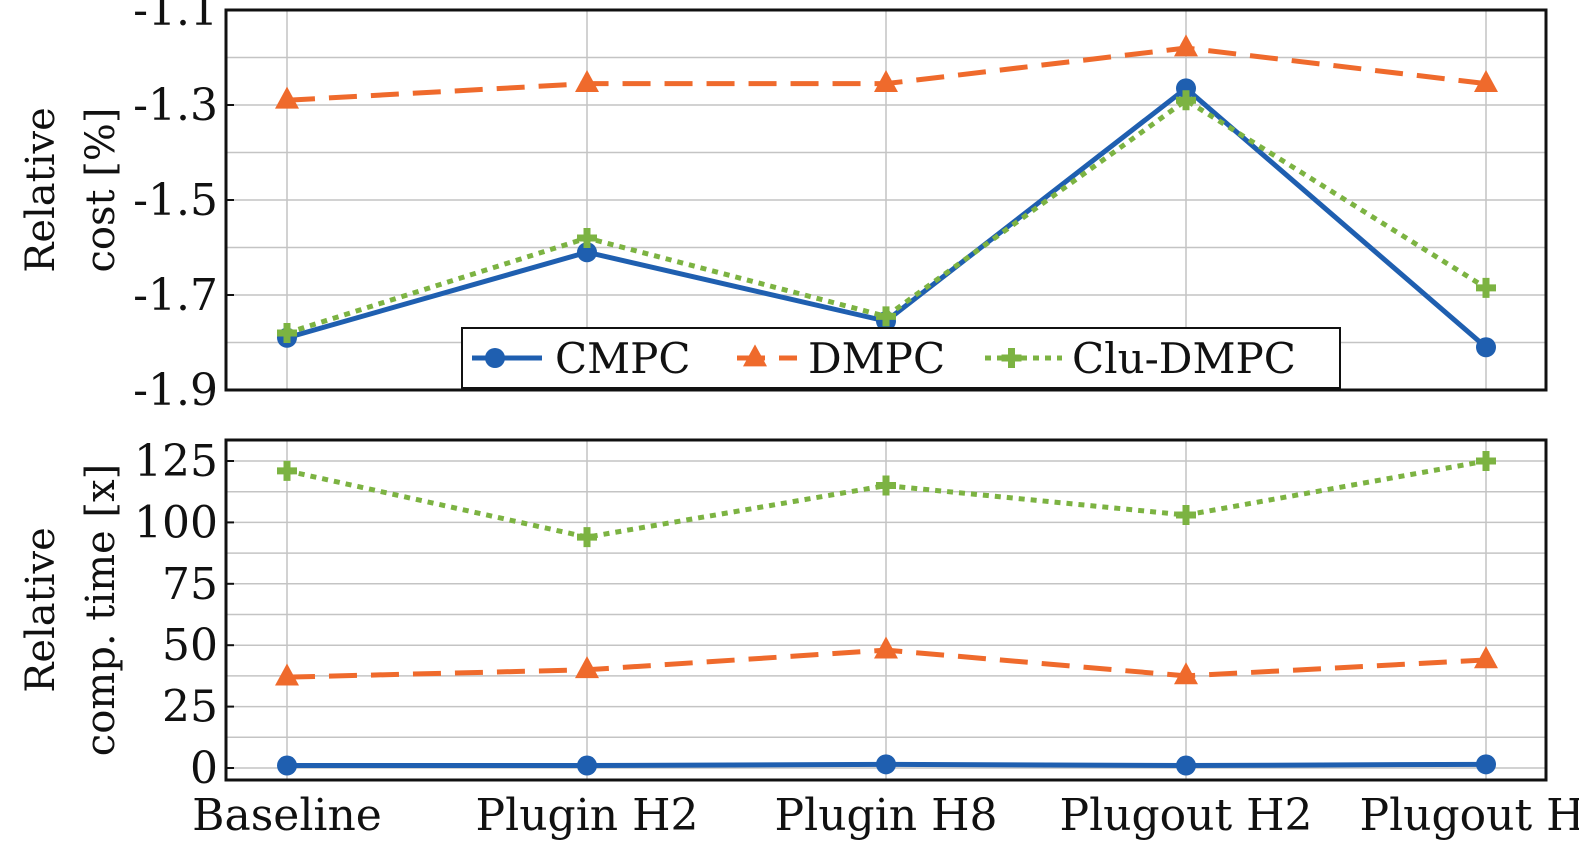 The width and height of the screenshot is (1579, 863). Describe the element at coordinates (886, 815) in the screenshot. I see `x-tick-label: Plugin H8` at that location.